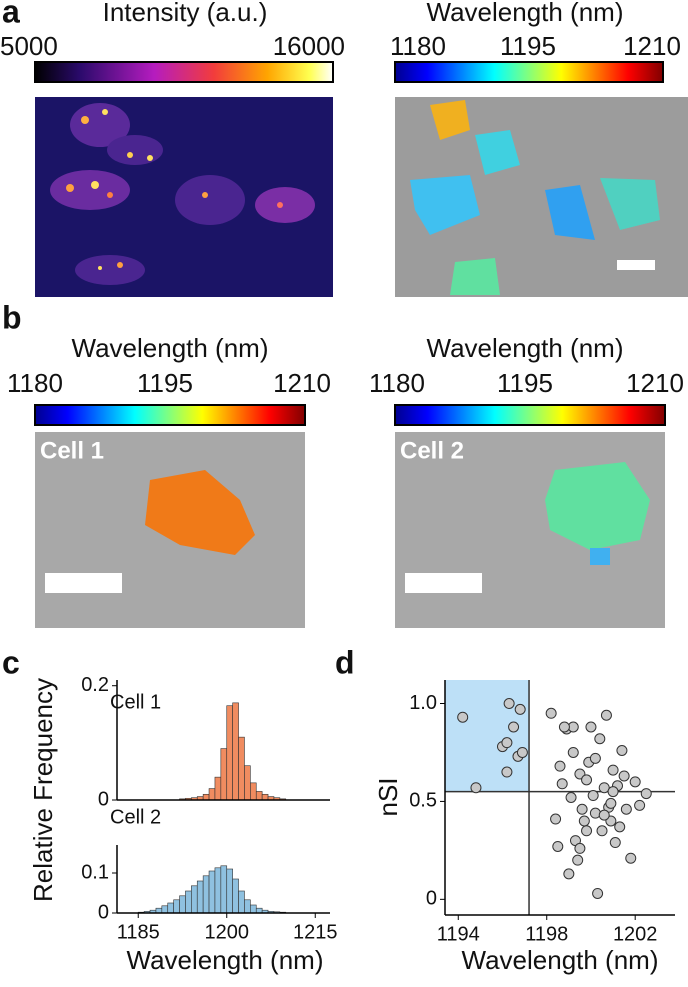 This screenshot has width=688, height=987. Describe the element at coordinates (138, 932) in the screenshot. I see `x-tick-label: 1185` at that location.